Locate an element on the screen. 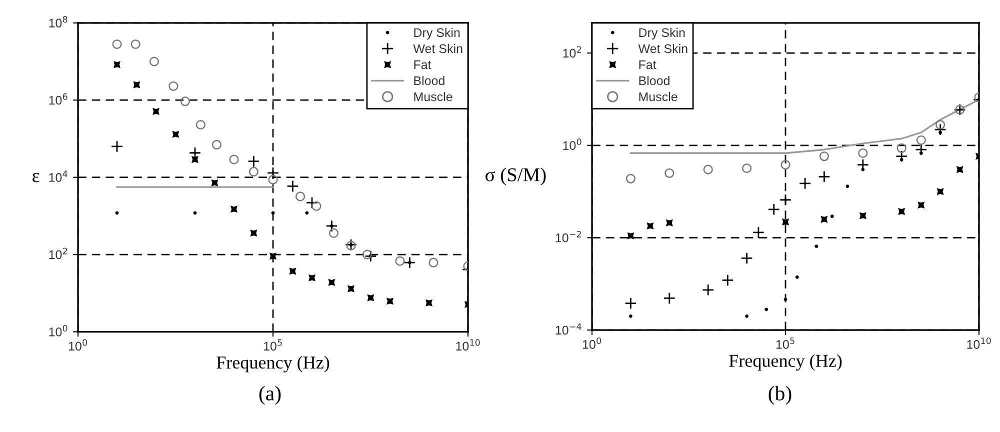 The image size is (1000, 432). y-tick-label: 10$^{−4}$ is located at coordinates (569, 329).